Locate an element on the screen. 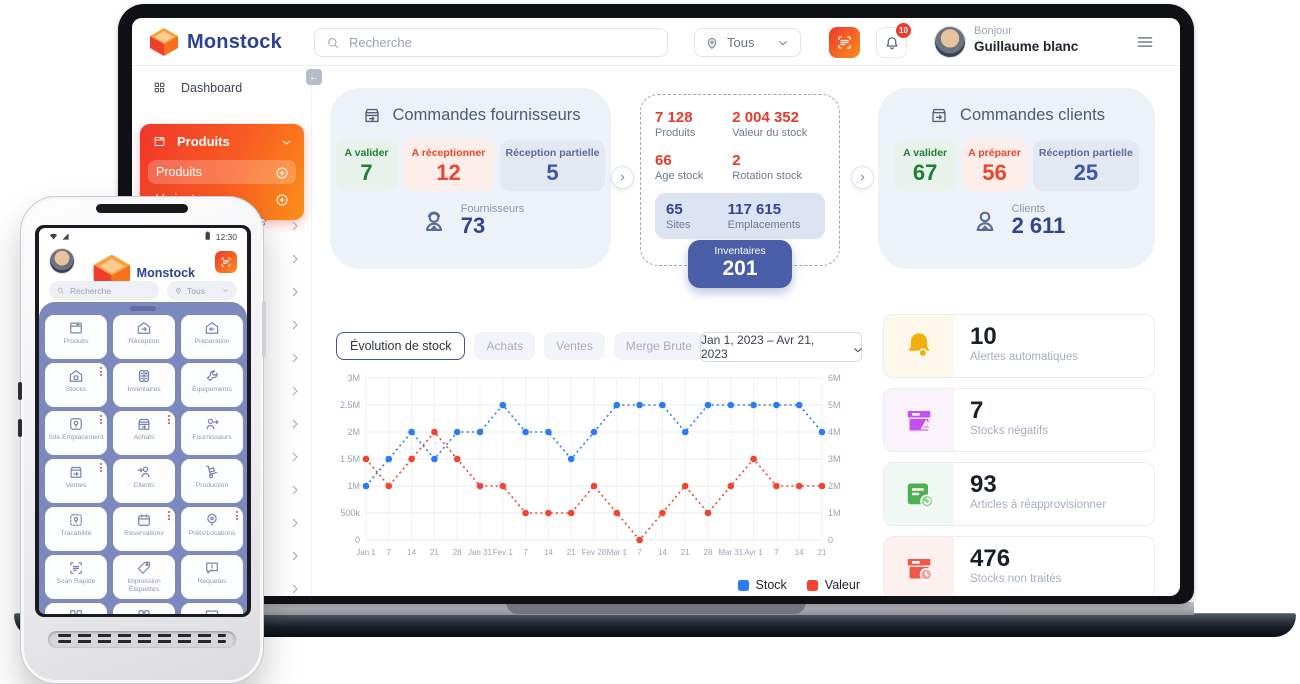 Image resolution: width=1300 pixels, height=684 pixels. app-tile-tracabilité: Tracabilité is located at coordinates (76, 529).